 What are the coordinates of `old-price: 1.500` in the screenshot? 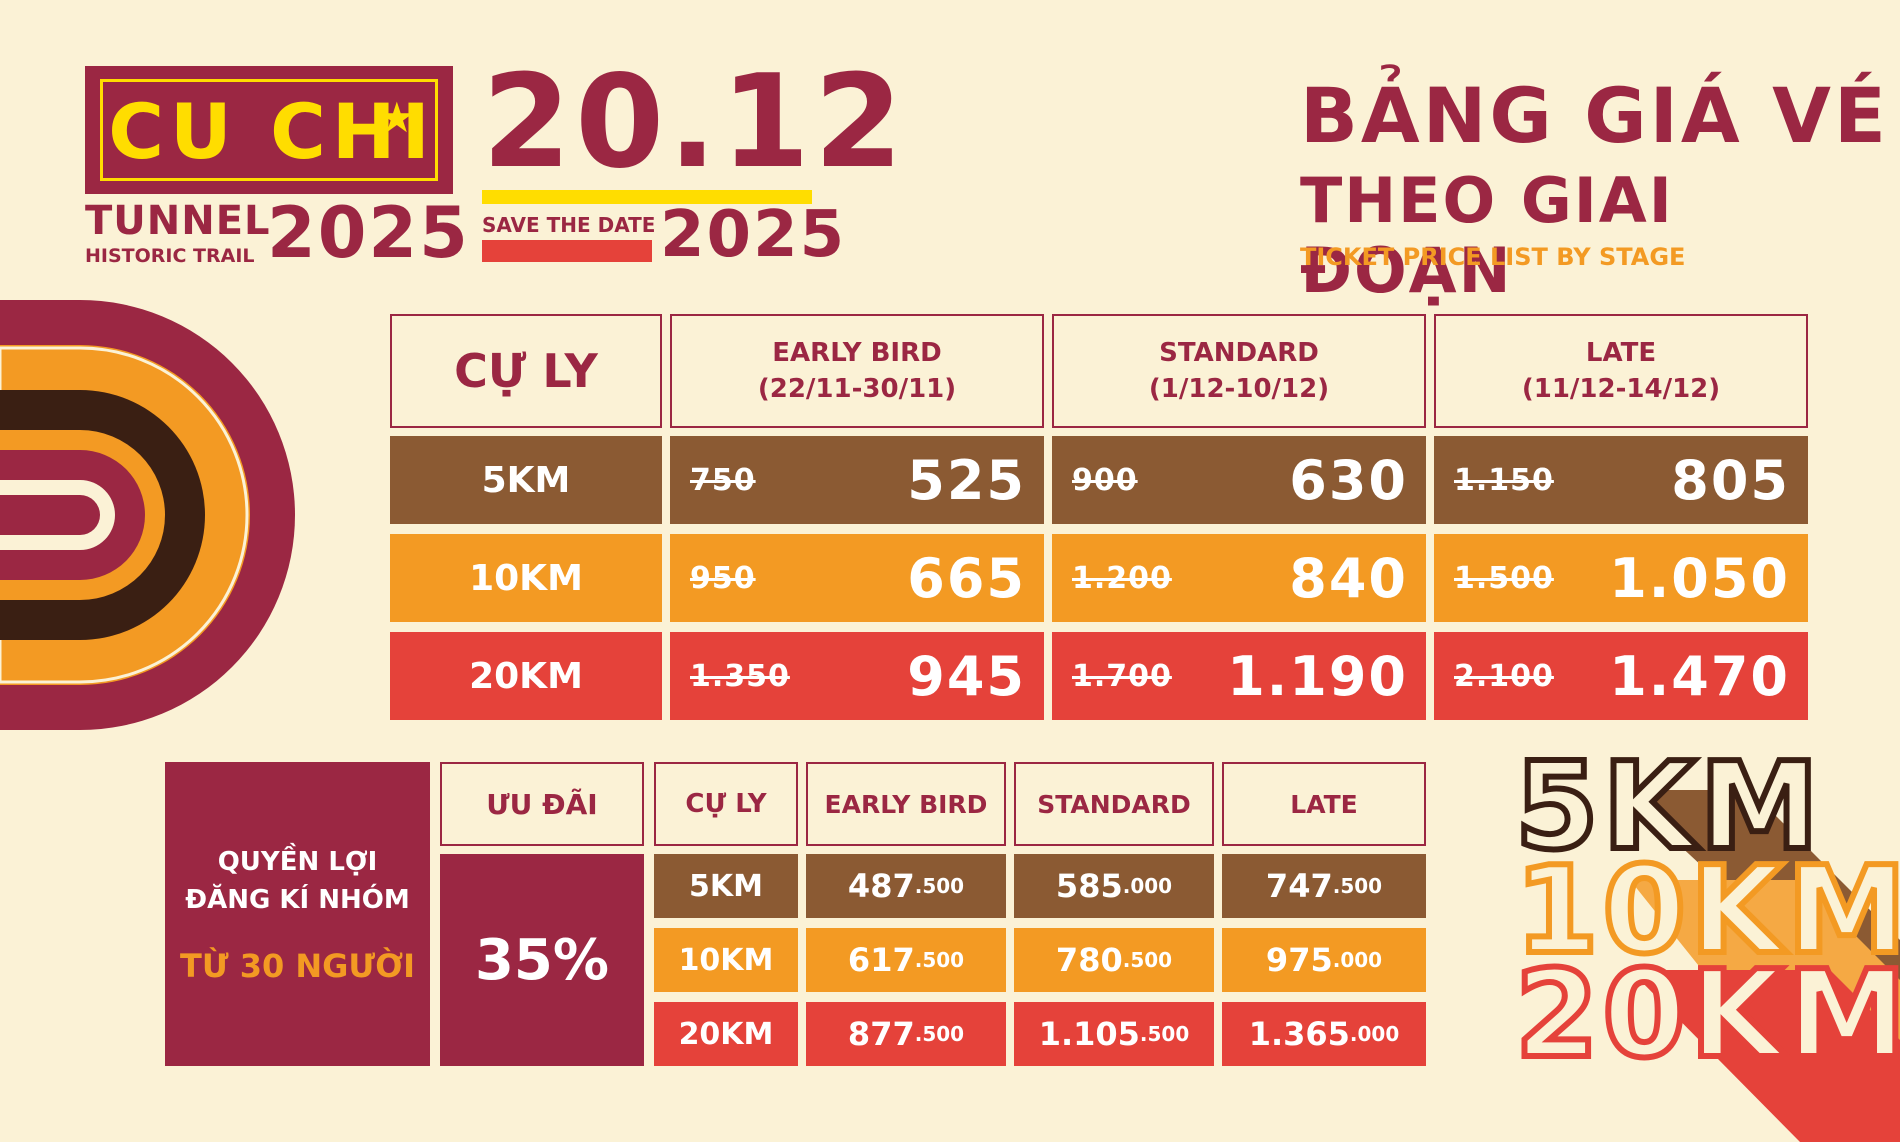 It's located at (1504, 578).